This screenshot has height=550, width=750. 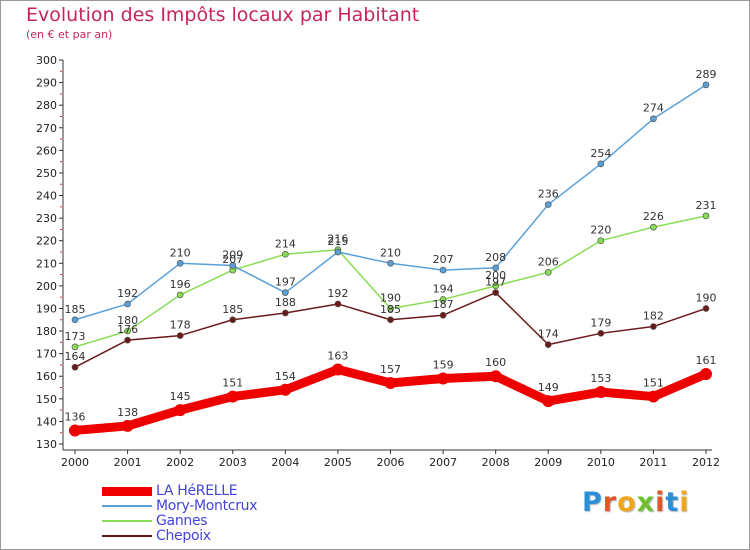 What do you see at coordinates (285, 282) in the screenshot?
I see `data-label: 197` at bounding box center [285, 282].